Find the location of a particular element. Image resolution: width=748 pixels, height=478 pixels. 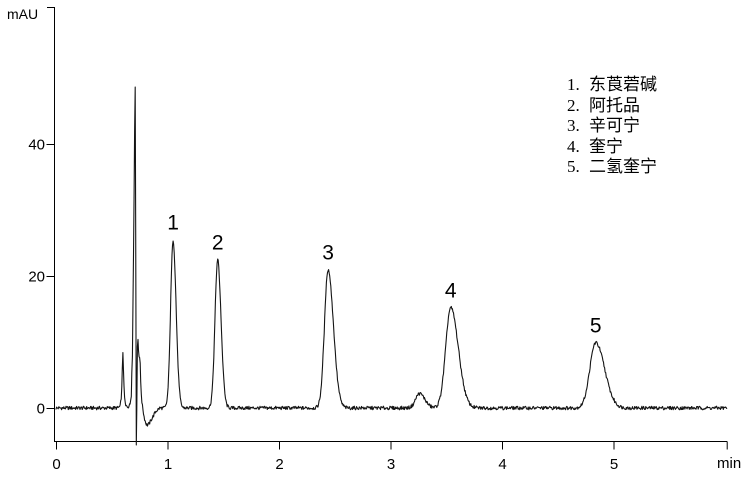

legend-item-5: 5. 二氢奎宁 is located at coordinates (612, 167).